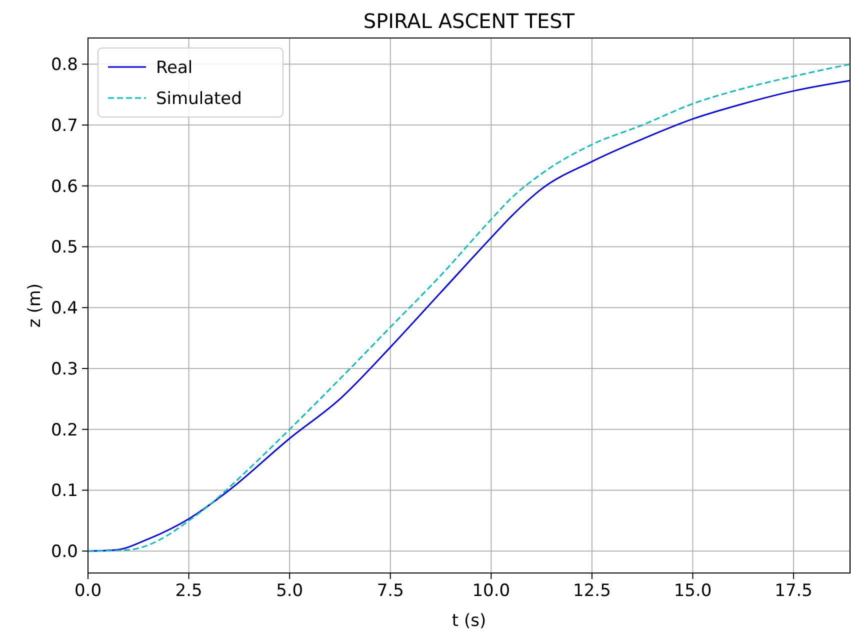 The image size is (851, 632). Describe the element at coordinates (390, 591) in the screenshot. I see `x-tick-label: 7.5` at that location.